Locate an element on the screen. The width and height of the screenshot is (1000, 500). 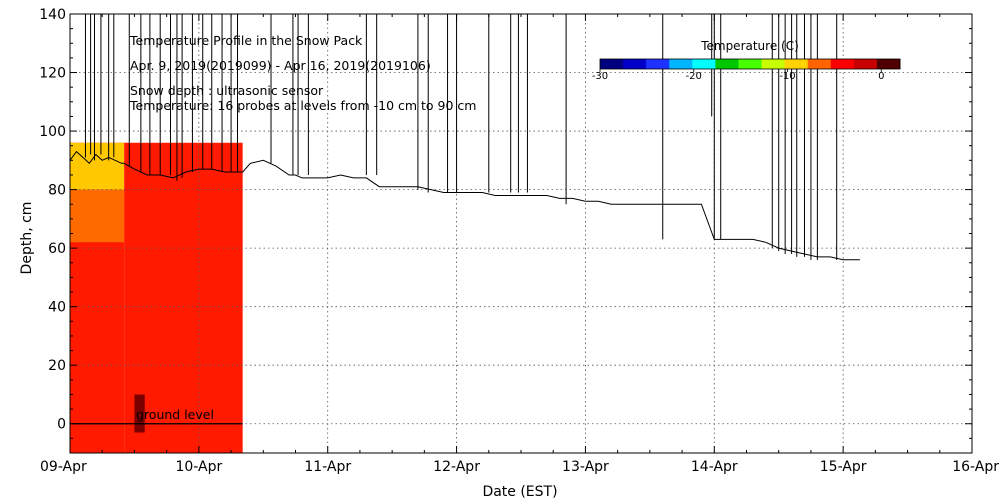
y-tick-label-4: 80 is located at coordinates (57, 191).